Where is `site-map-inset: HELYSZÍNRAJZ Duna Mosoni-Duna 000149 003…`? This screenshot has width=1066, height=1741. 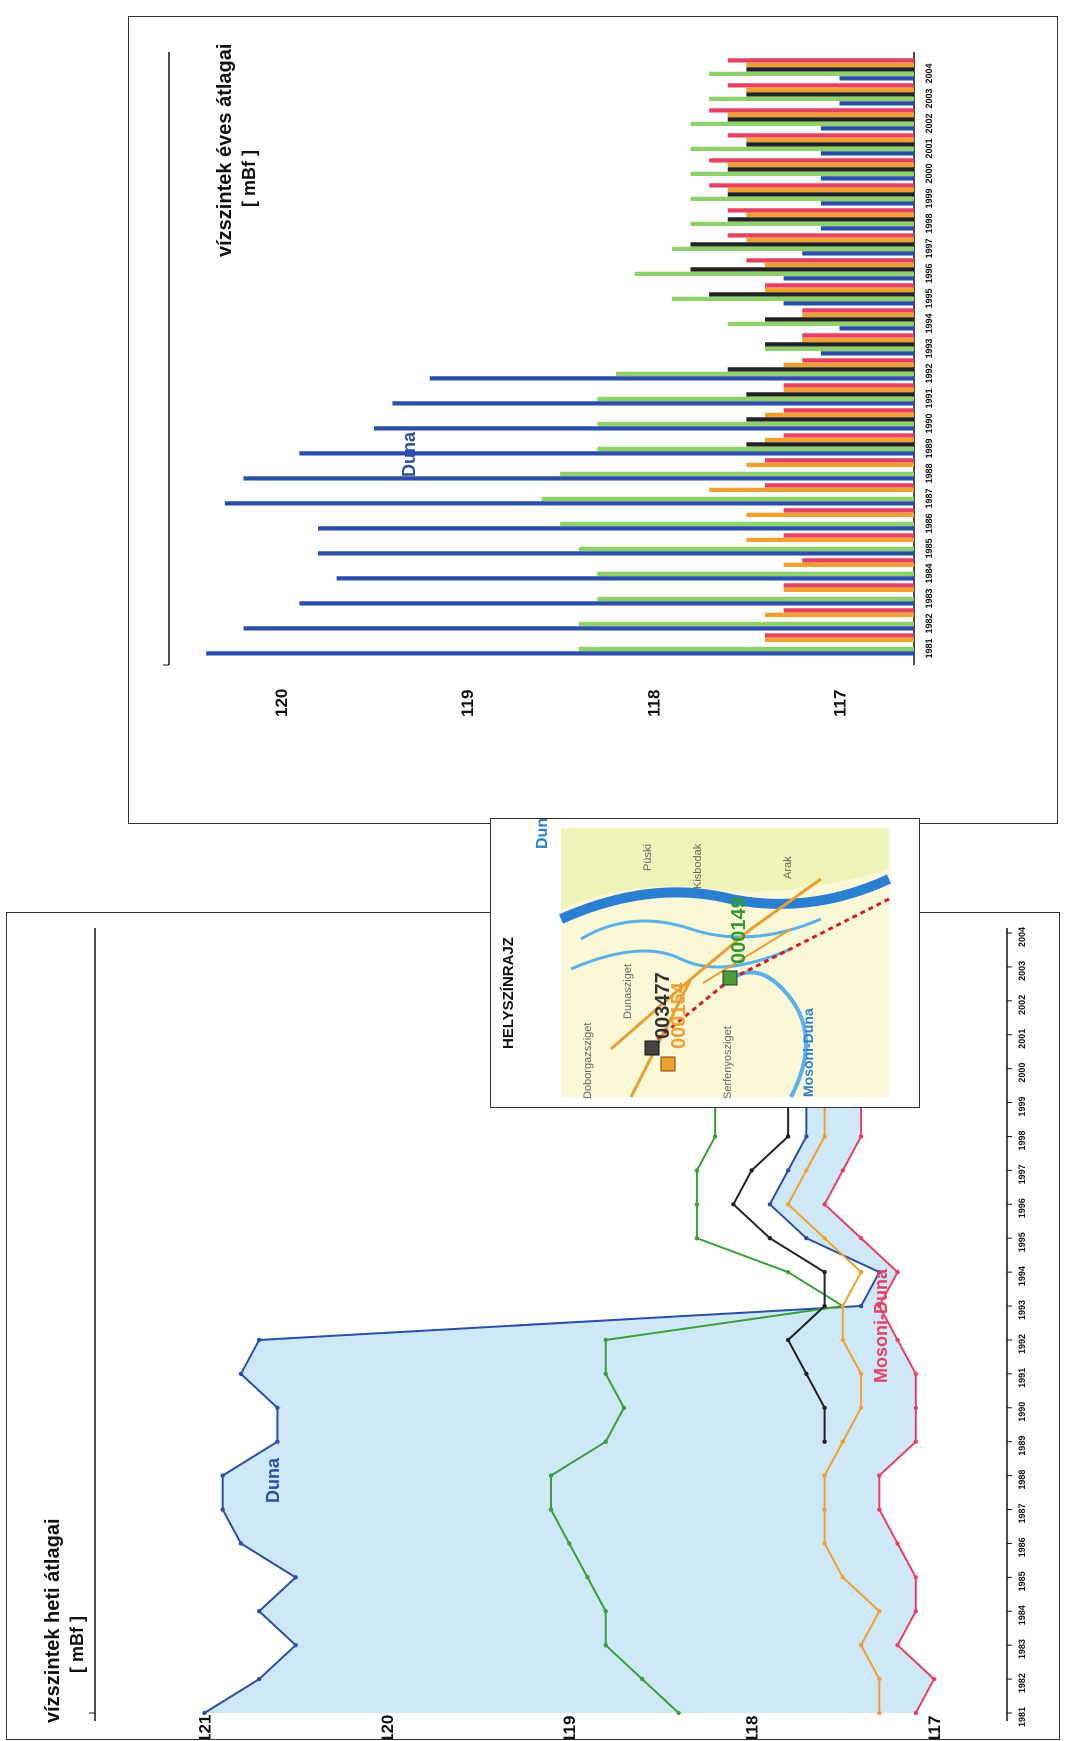 site-map-inset: HELYSZÍNRAJZ Duna Mosoni-Duna 000149 003… is located at coordinates (705, 963).